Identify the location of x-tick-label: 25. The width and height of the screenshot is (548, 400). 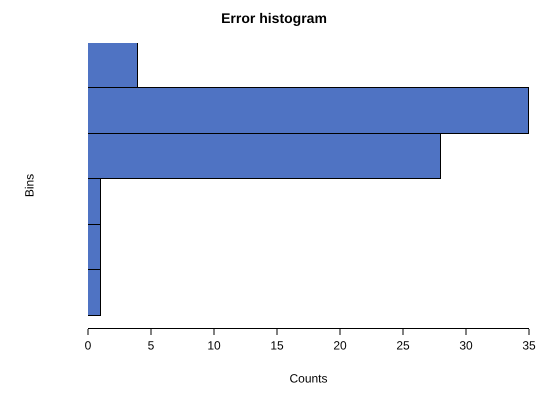
(403, 345).